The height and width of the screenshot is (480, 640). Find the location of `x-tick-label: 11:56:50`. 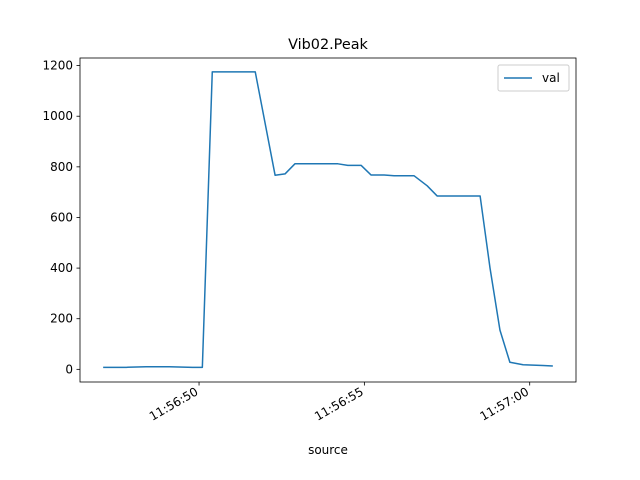

x-tick-label: 11:56:50 is located at coordinates (174, 403).